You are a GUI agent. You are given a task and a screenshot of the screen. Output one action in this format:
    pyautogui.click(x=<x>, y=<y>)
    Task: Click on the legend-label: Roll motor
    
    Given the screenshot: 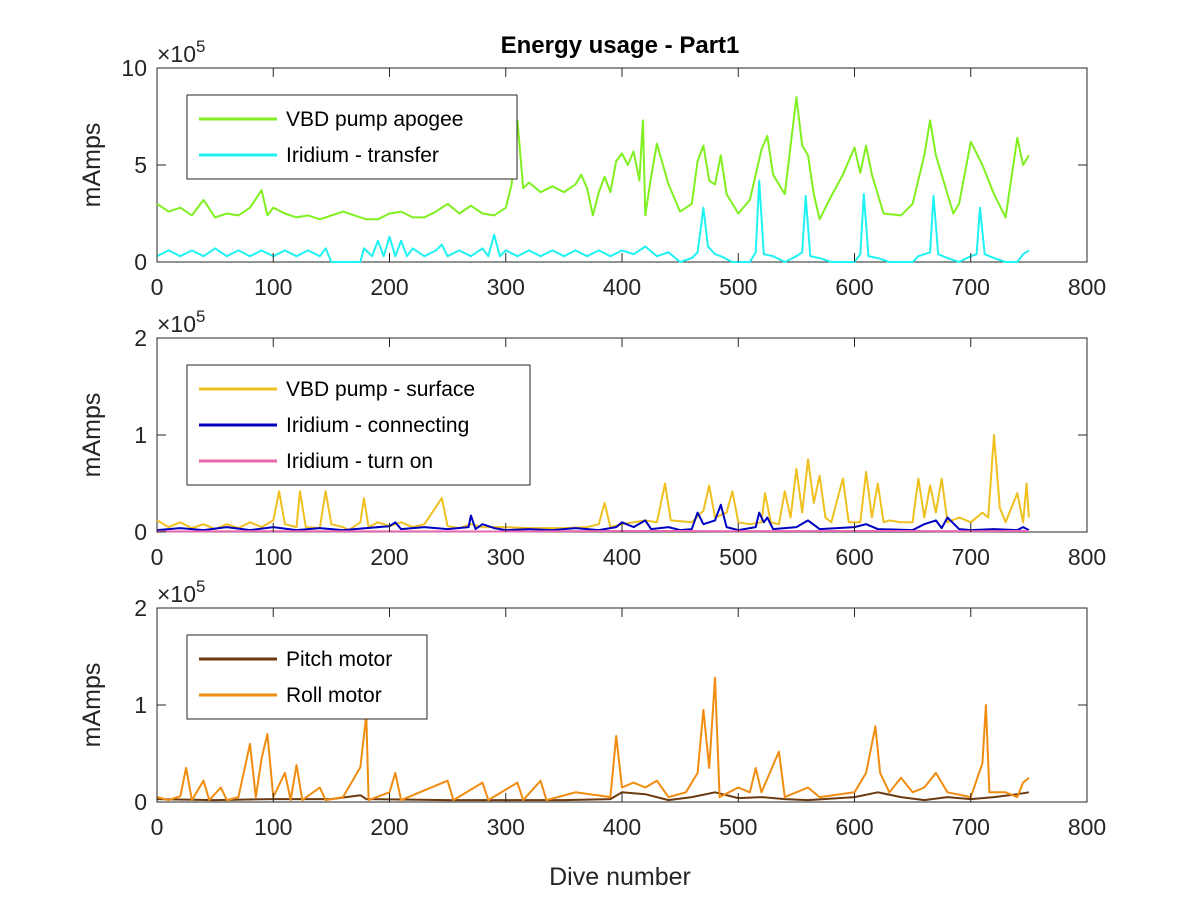 What is the action you would take?
    pyautogui.click(x=334, y=695)
    